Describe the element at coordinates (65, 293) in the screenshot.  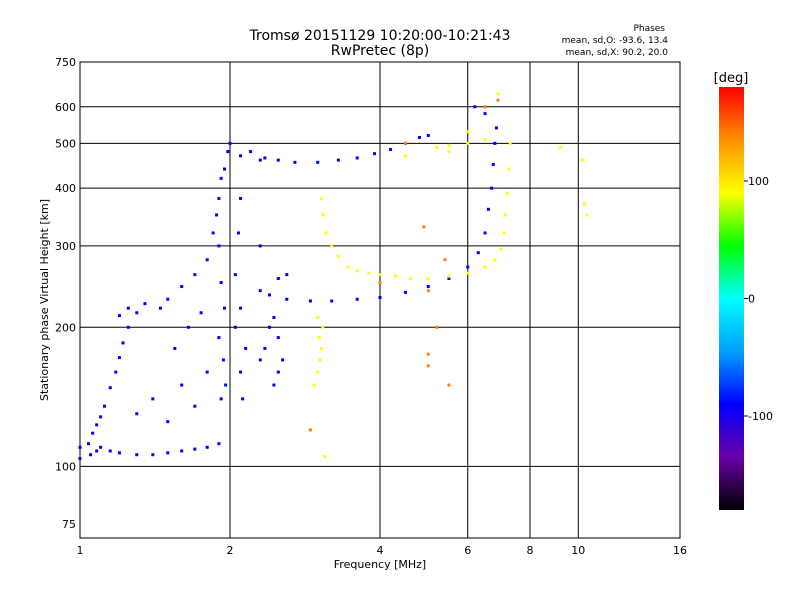
I see `y-axis-ticks: 75 100 200 300 400 500 600 750` at that location.